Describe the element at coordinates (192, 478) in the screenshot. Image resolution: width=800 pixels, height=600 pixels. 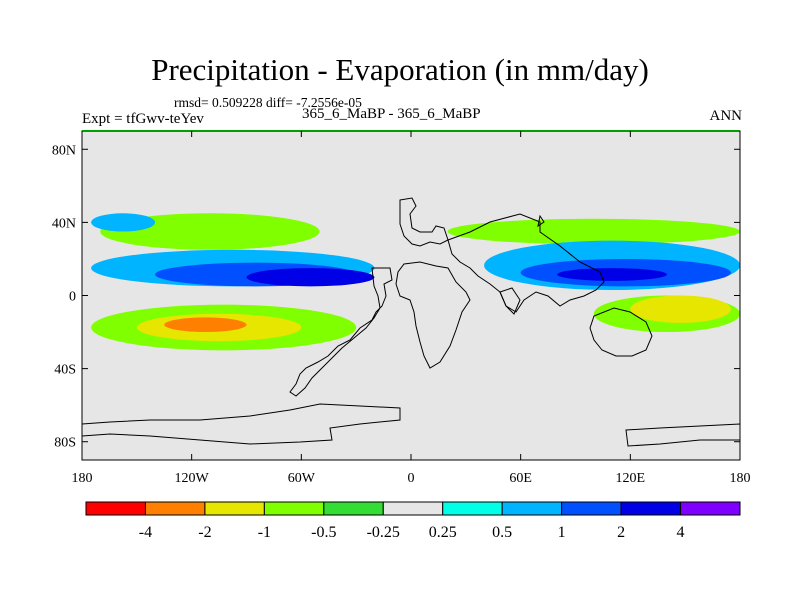
I see `x-tick-label-1: 120W` at that location.